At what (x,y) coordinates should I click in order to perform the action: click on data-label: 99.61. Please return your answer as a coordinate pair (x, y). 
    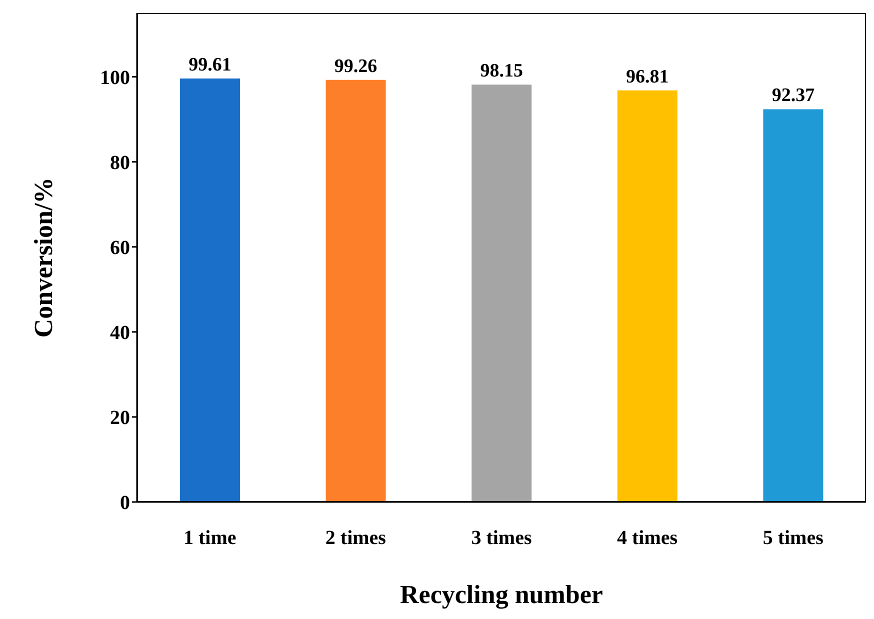
    Looking at the image, I should click on (210, 65).